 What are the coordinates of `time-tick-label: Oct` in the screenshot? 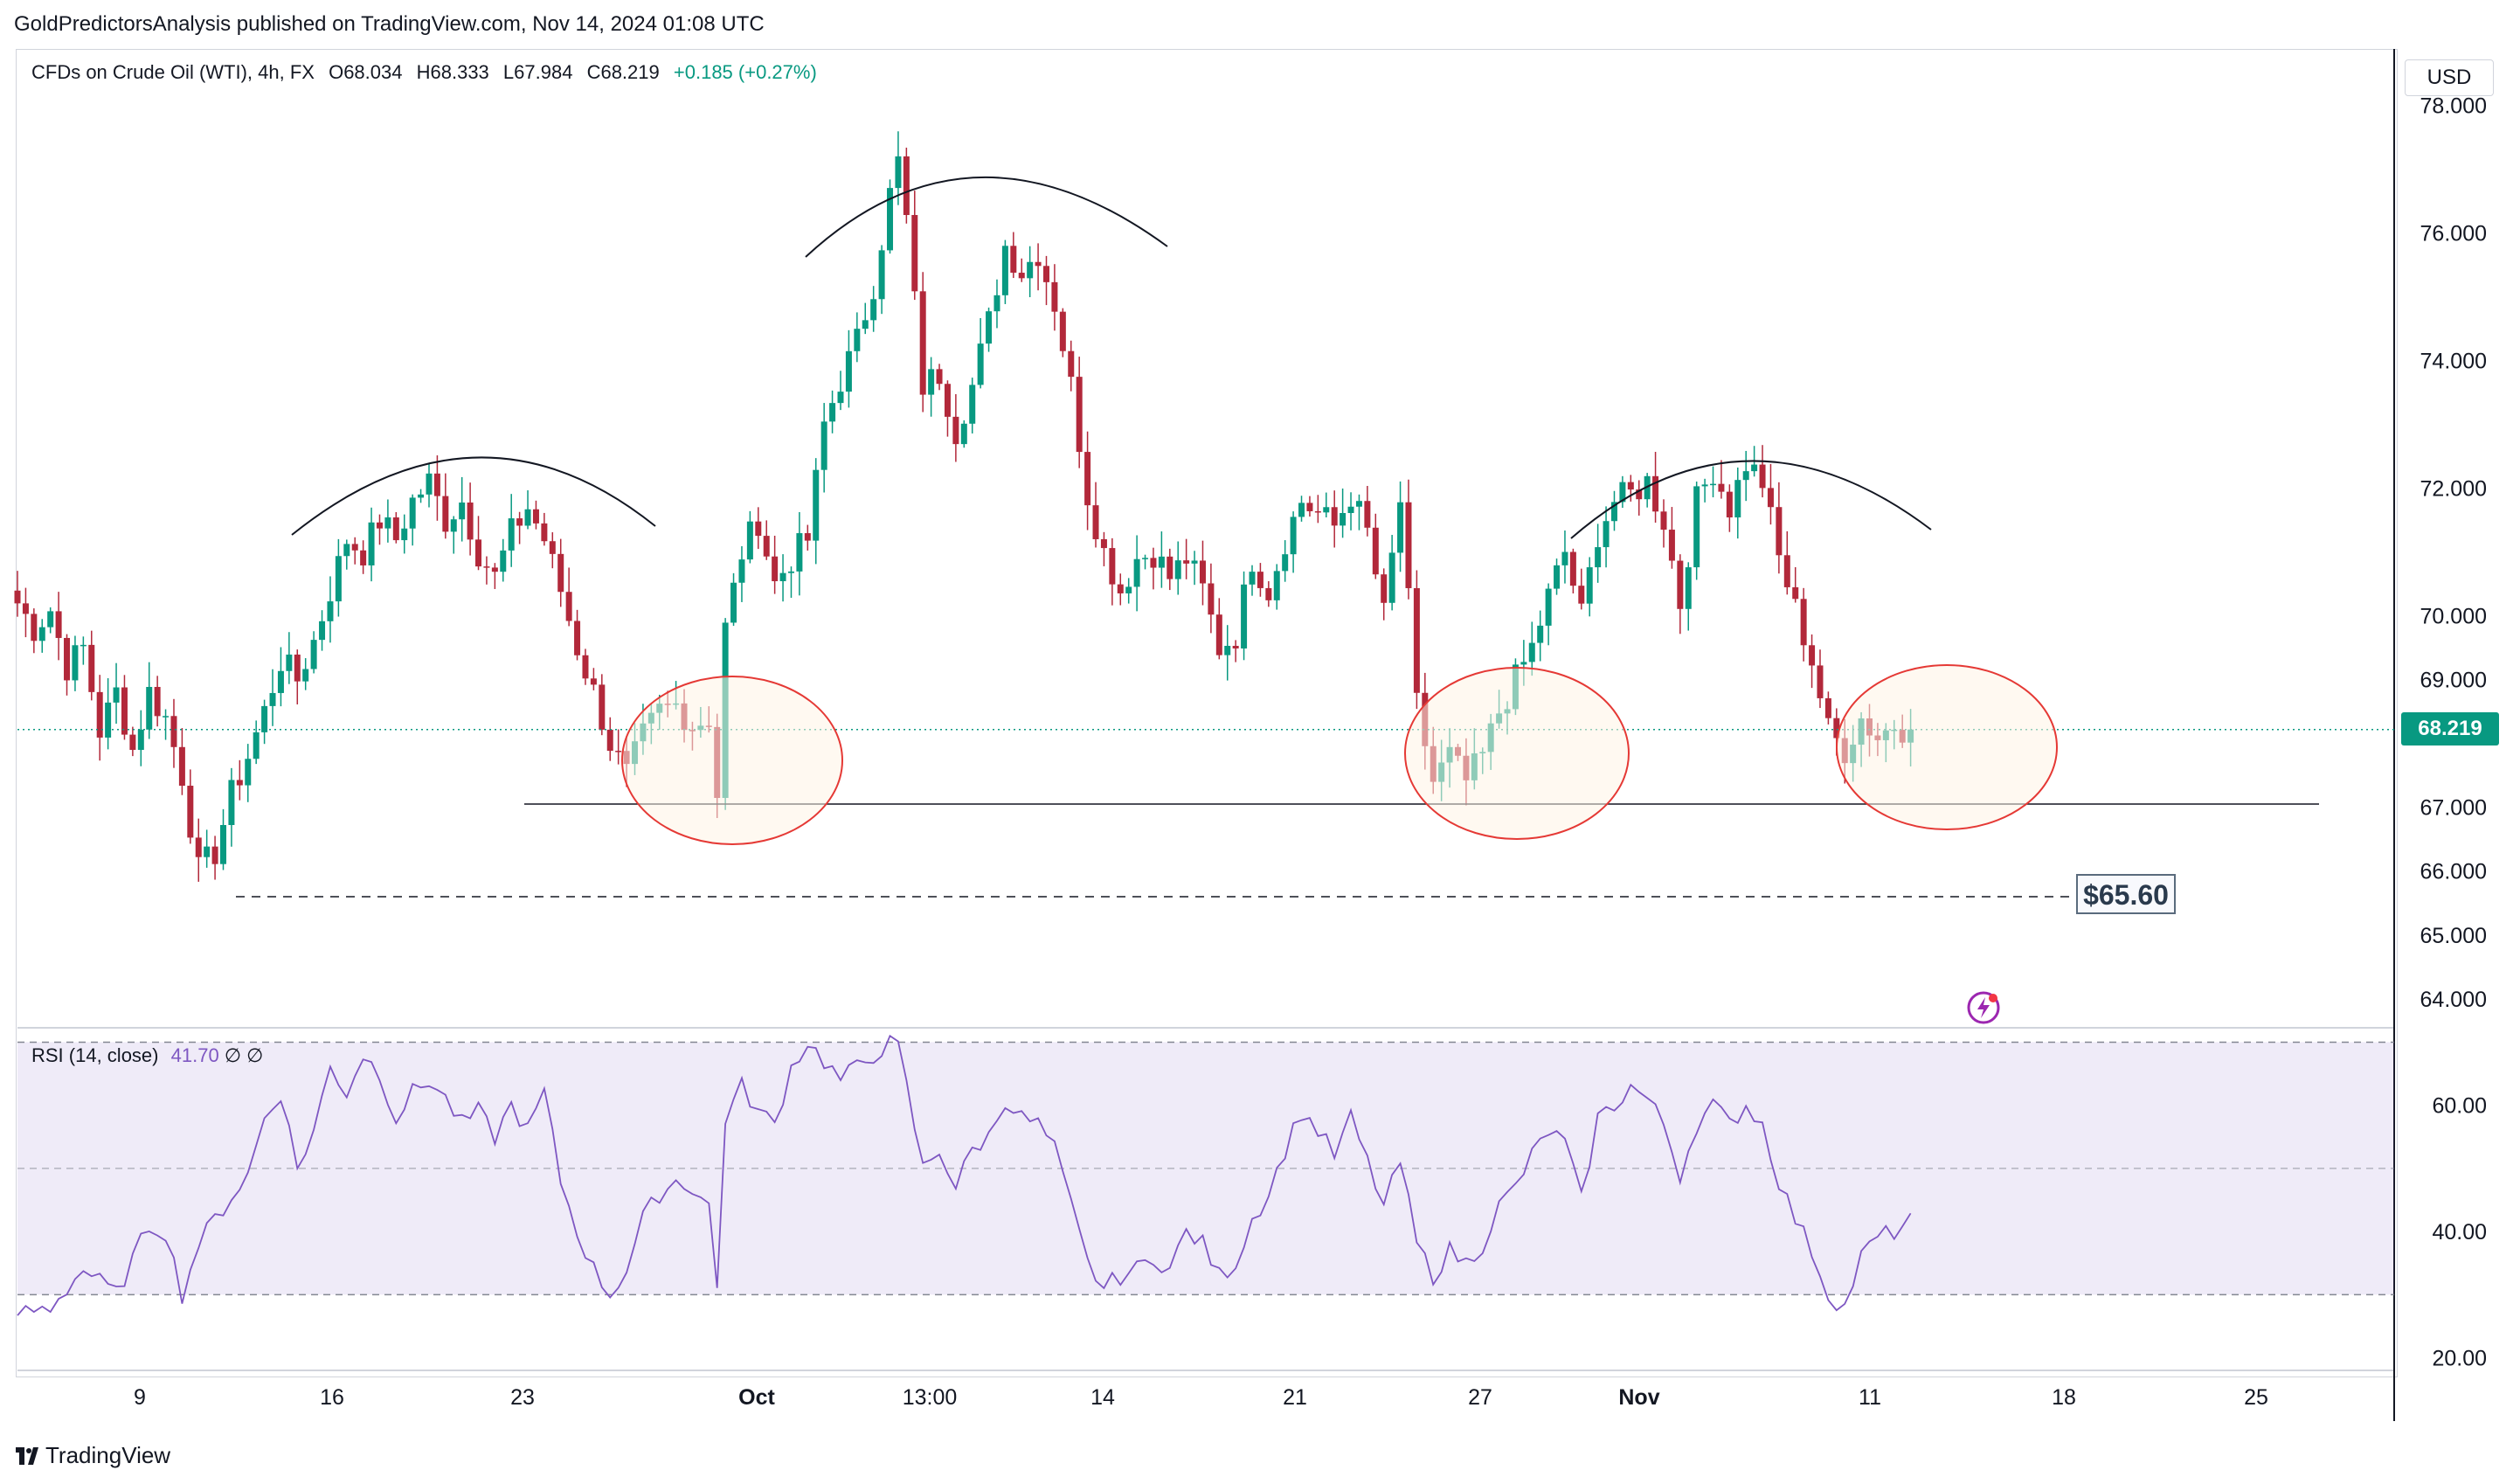 It's located at (756, 1397).